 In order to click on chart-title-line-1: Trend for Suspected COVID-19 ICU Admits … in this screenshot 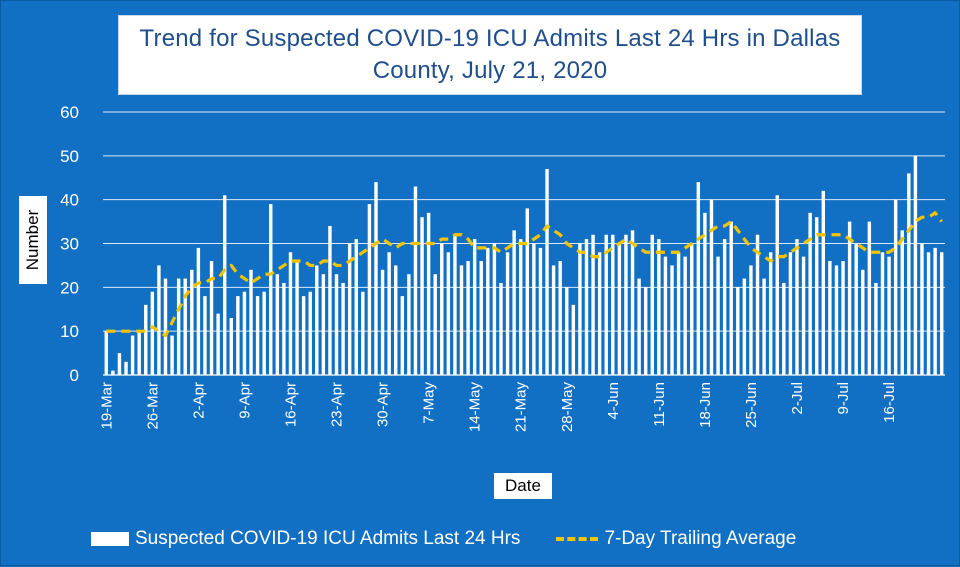, I will do `click(490, 38)`.